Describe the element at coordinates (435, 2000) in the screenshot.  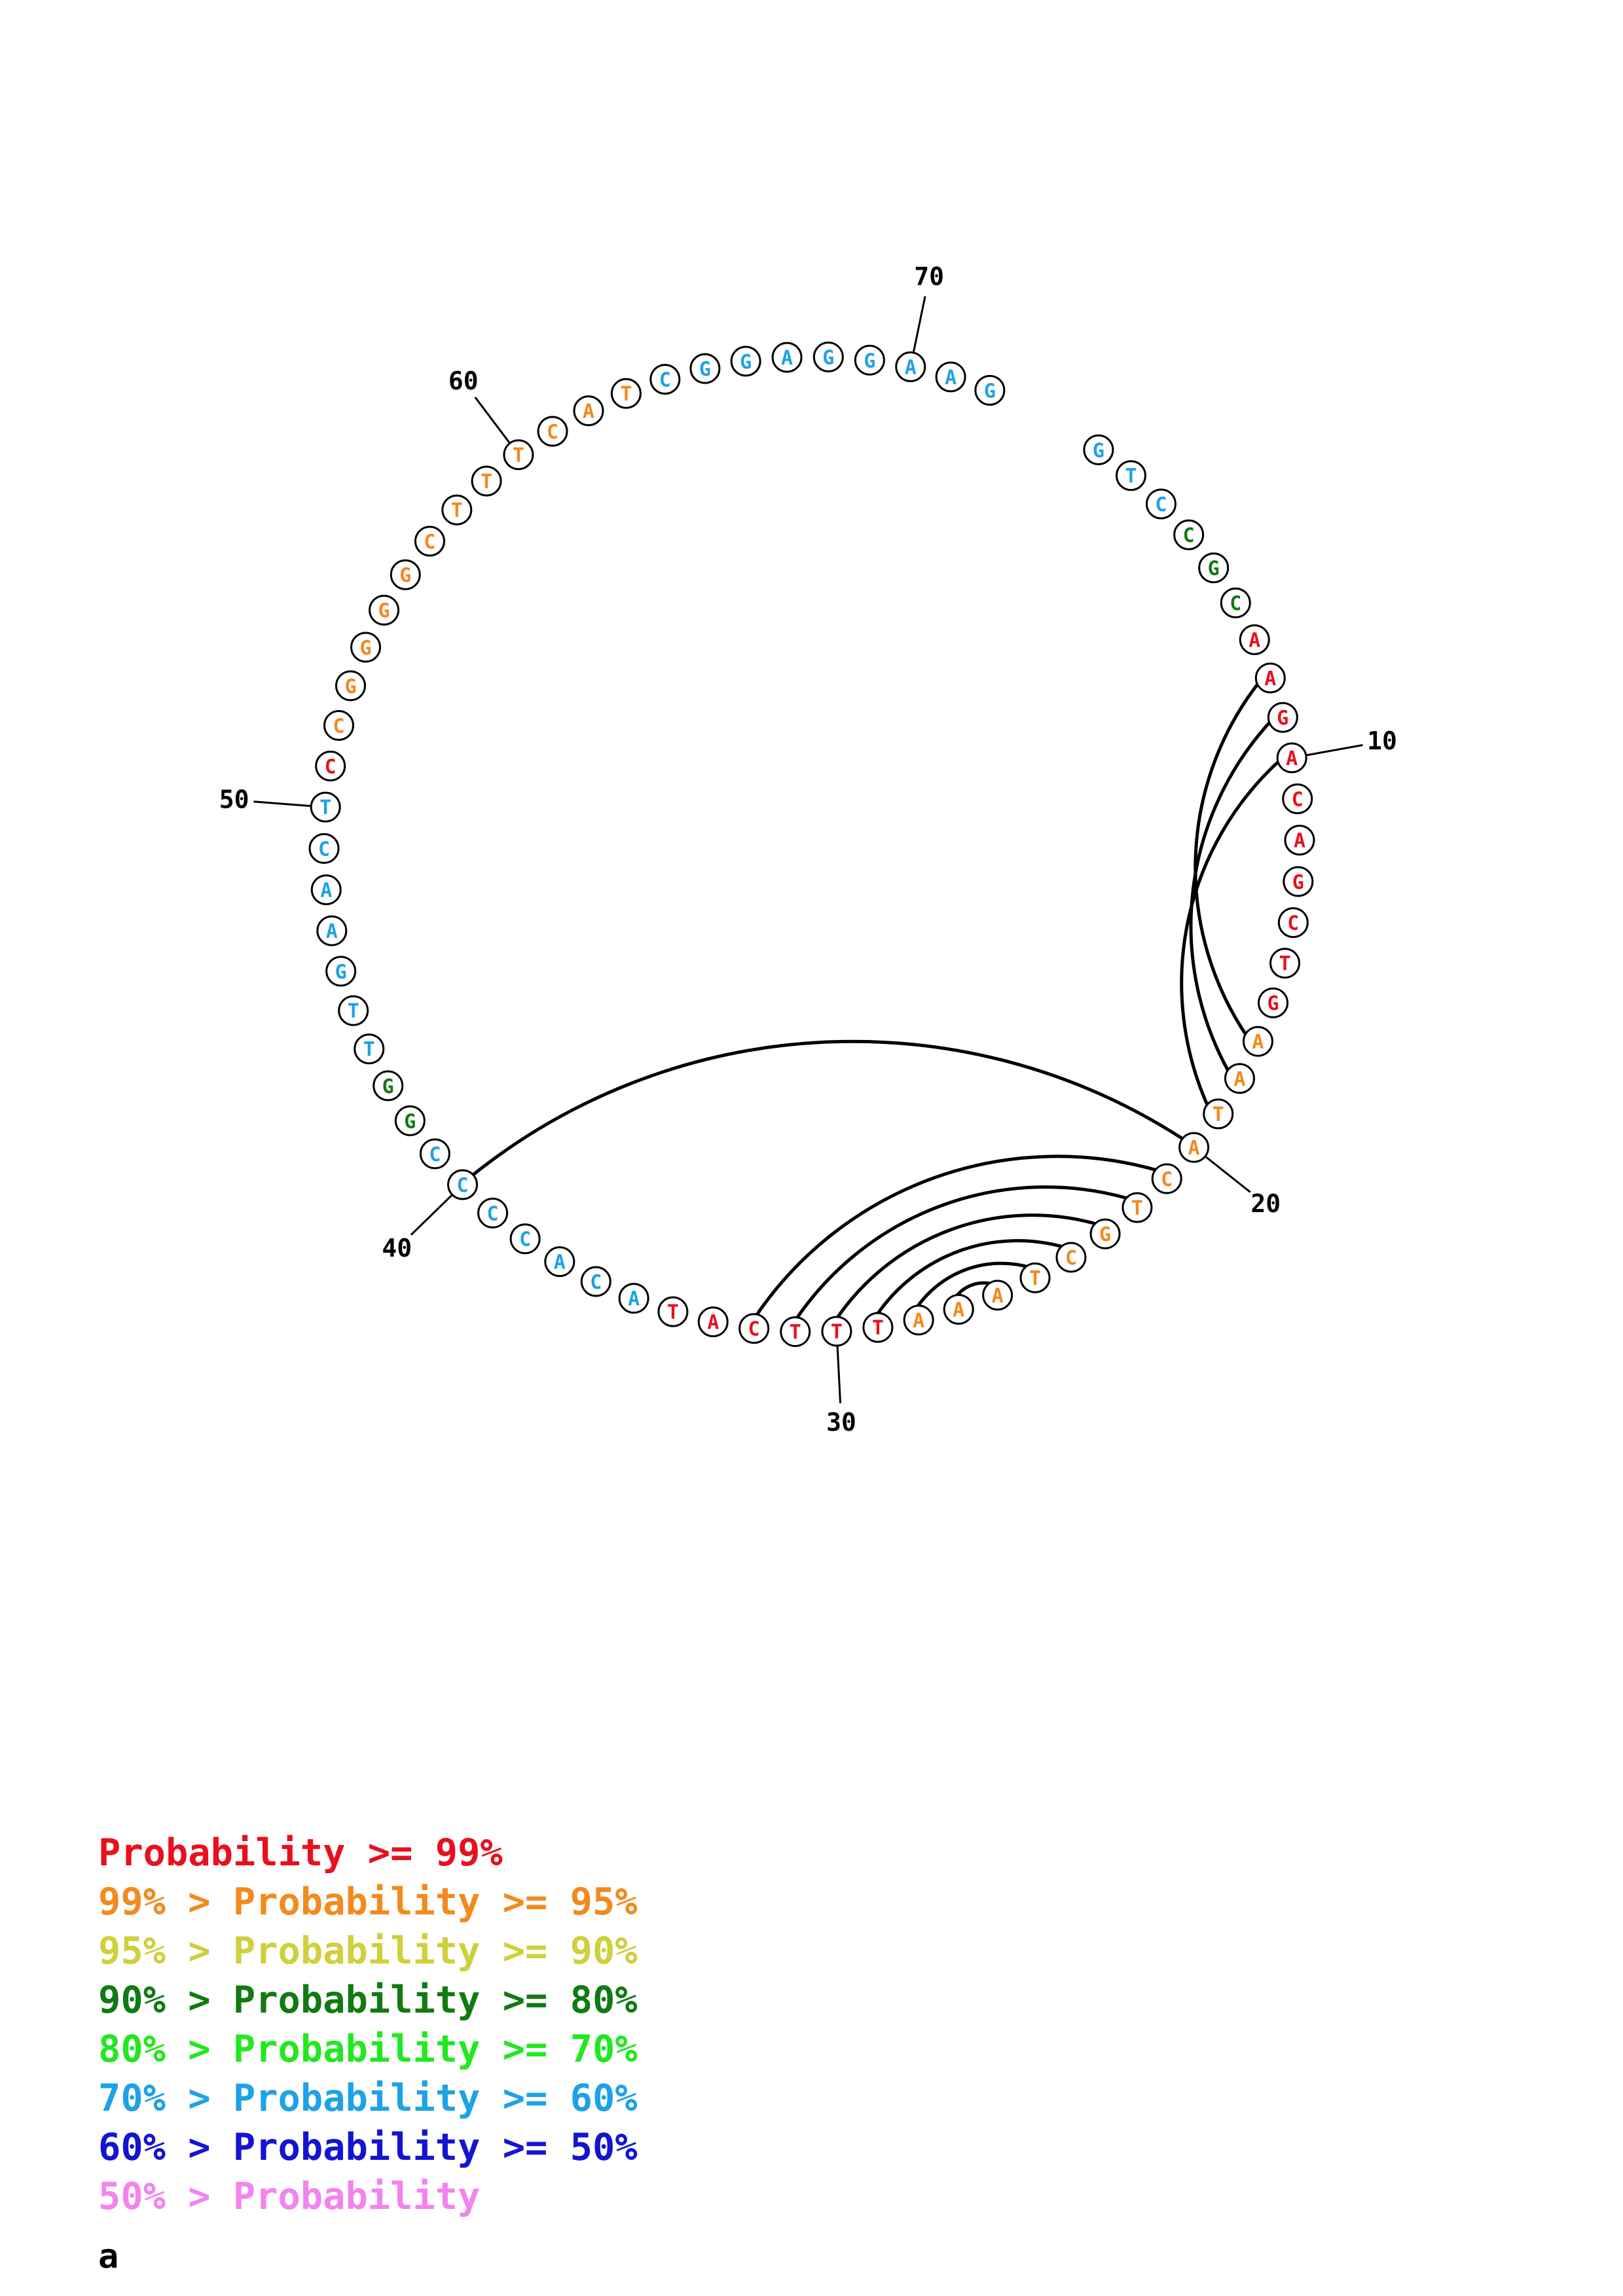
I see `legend-rhs: Probability >= 80%` at that location.